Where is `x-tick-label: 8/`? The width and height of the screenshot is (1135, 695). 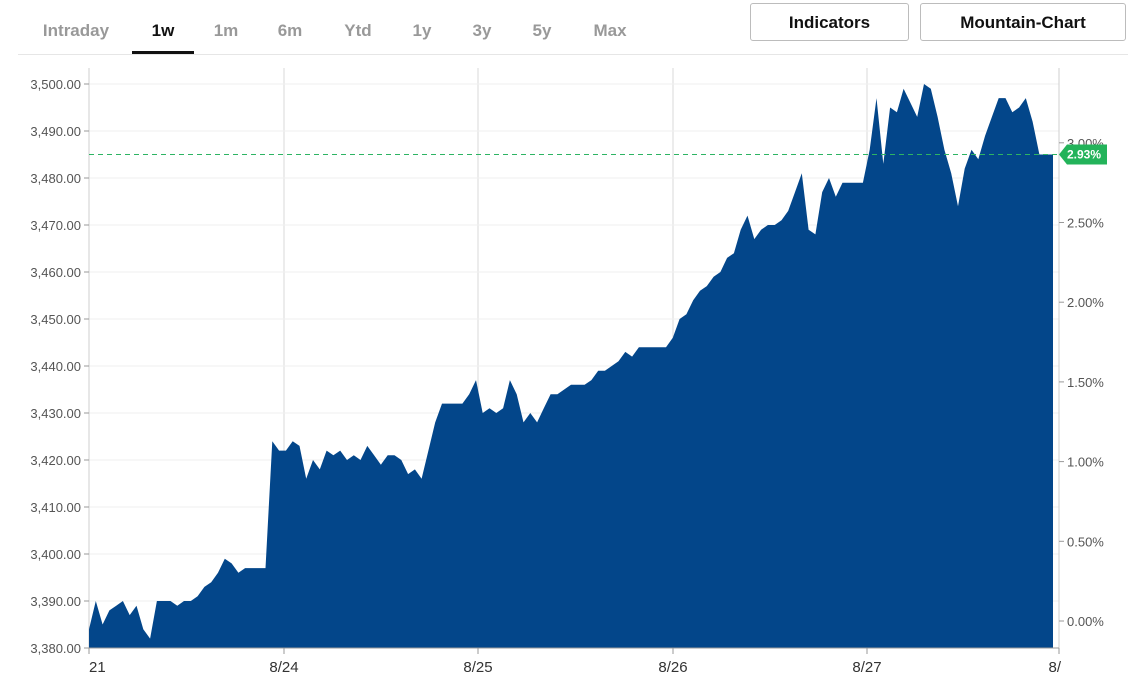
x-tick-label: 8/ is located at coordinates (1054, 667).